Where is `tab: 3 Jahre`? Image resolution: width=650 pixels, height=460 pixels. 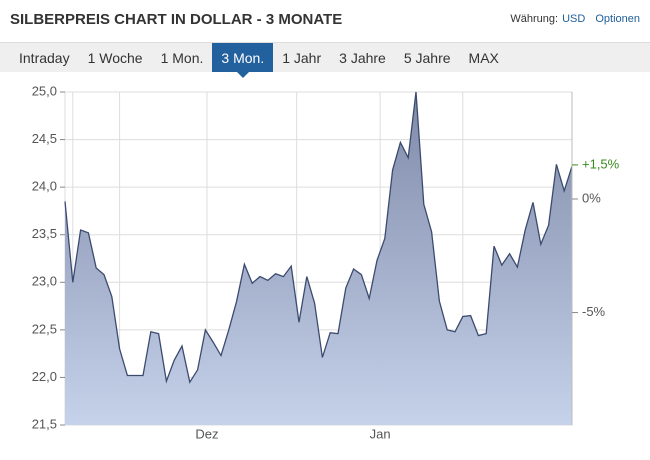
tab: 3 Jahre is located at coordinates (362, 58).